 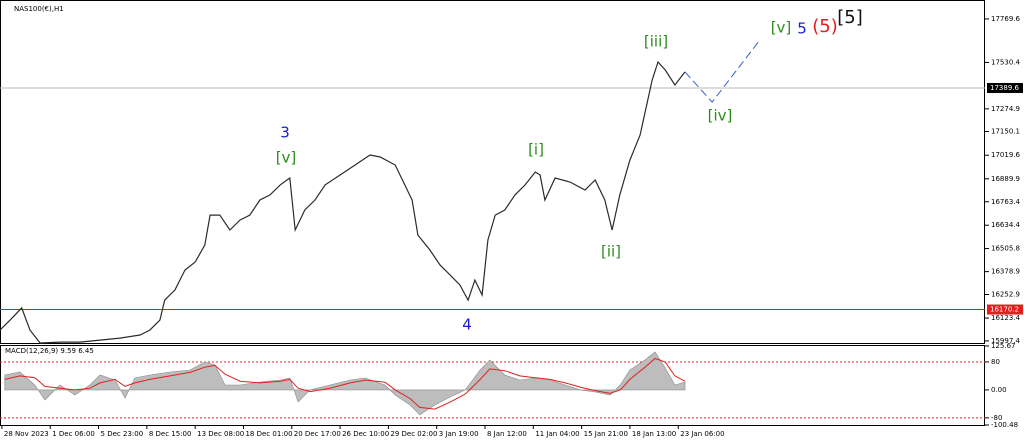 I want to click on macd-signal, so click(x=345, y=383).